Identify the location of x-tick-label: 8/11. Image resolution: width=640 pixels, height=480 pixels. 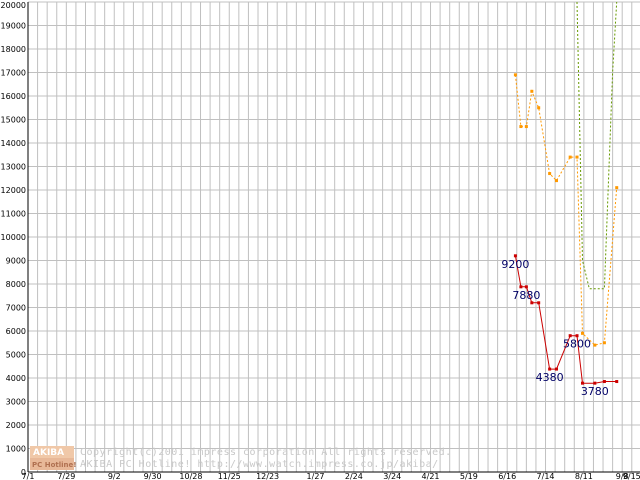
(584, 476).